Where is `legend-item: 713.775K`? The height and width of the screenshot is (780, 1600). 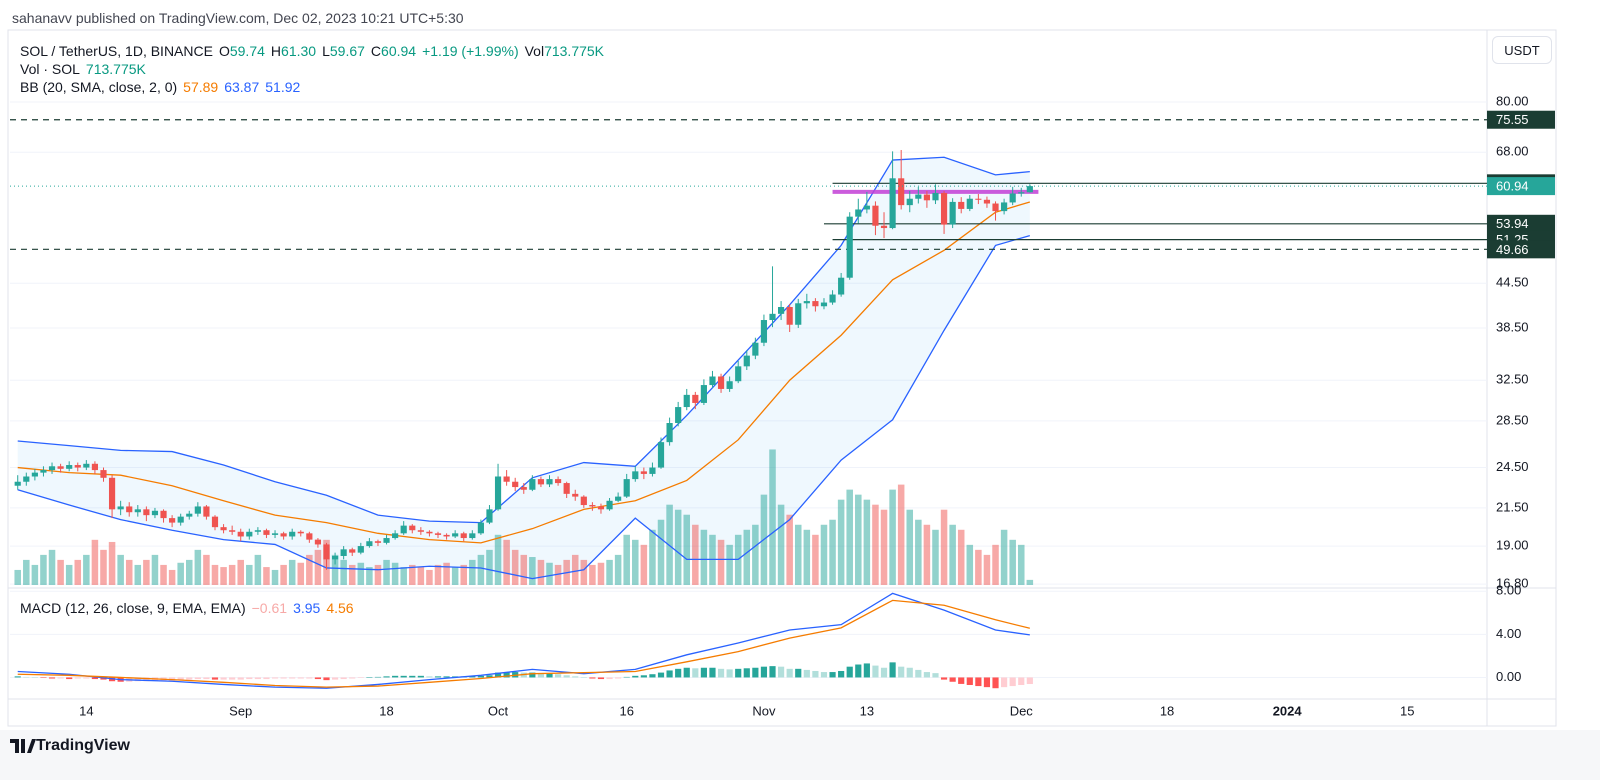 legend-item: 713.775K is located at coordinates (574, 51).